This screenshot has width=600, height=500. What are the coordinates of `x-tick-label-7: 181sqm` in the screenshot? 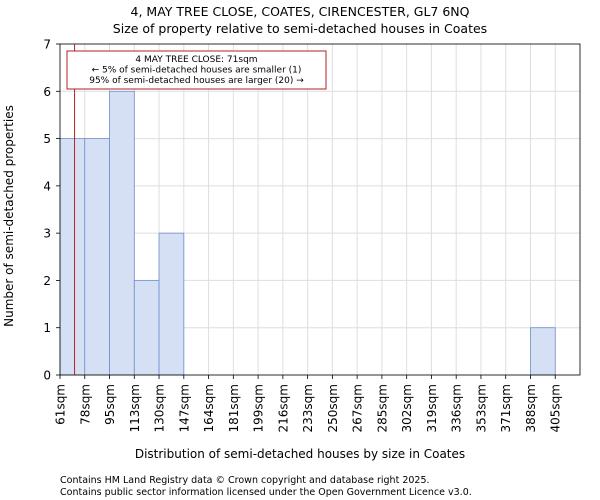 It's located at (234, 408).